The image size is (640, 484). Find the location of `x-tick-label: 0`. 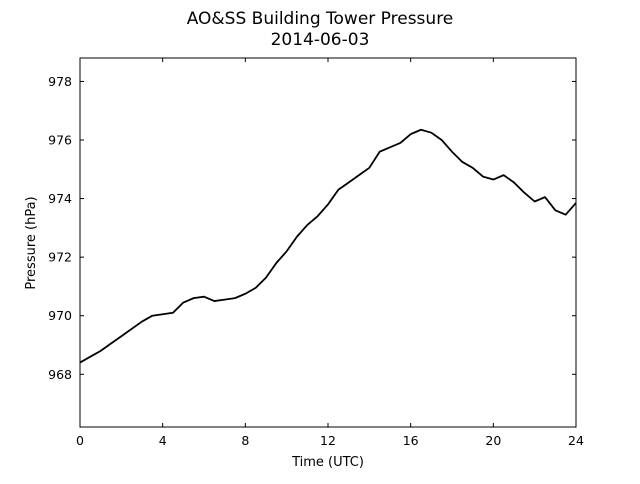

x-tick-label: 0 is located at coordinates (80, 440).